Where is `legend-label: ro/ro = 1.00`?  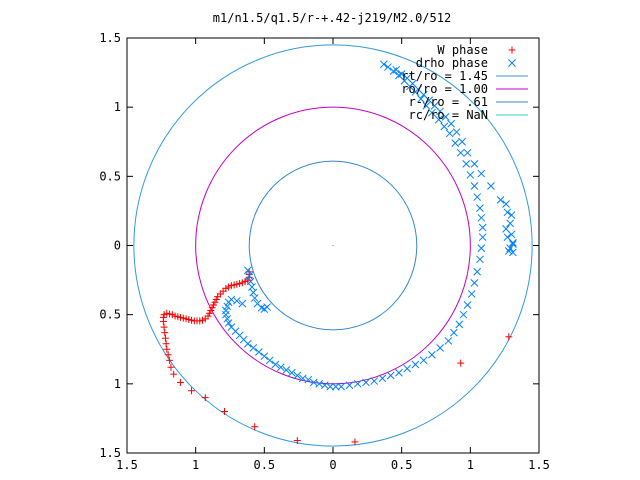
legend-label: ro/ro = 1.00 is located at coordinates (444, 89).